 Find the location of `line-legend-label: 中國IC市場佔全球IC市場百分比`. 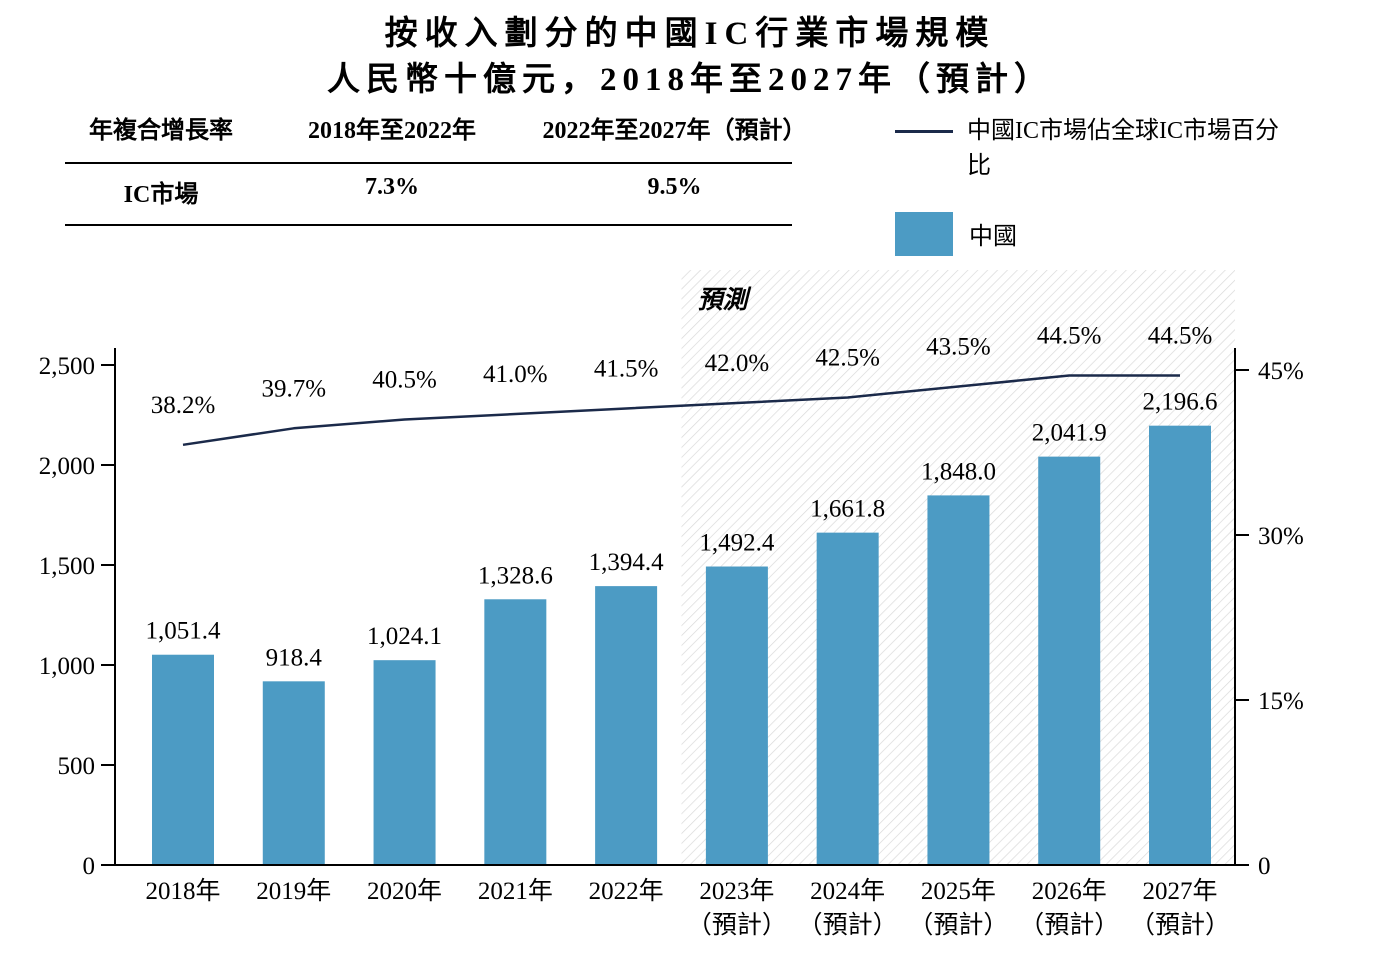

line-legend-label: 中國IC市場佔全球IC市場百分比 is located at coordinates (1123, 148).